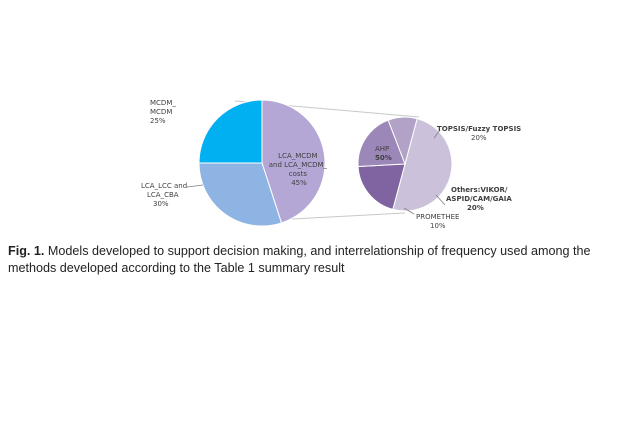 The image size is (642, 427). Describe the element at coordinates (381, 143) in the screenshot. I see `secondary-pie-slice-others-vikor-aspid-cam-gaia` at that location.